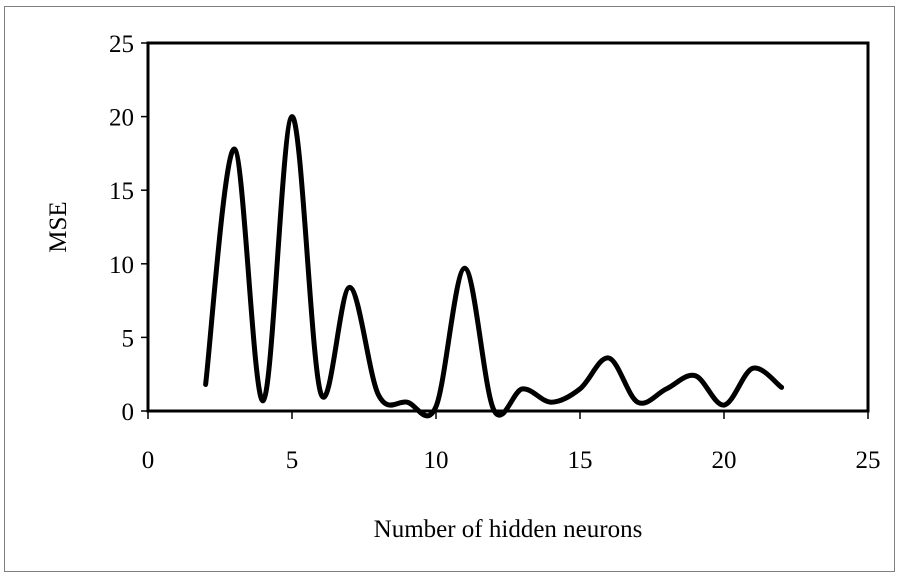  Describe the element at coordinates (58, 226) in the screenshot. I see `y-axis-title: MSE` at that location.